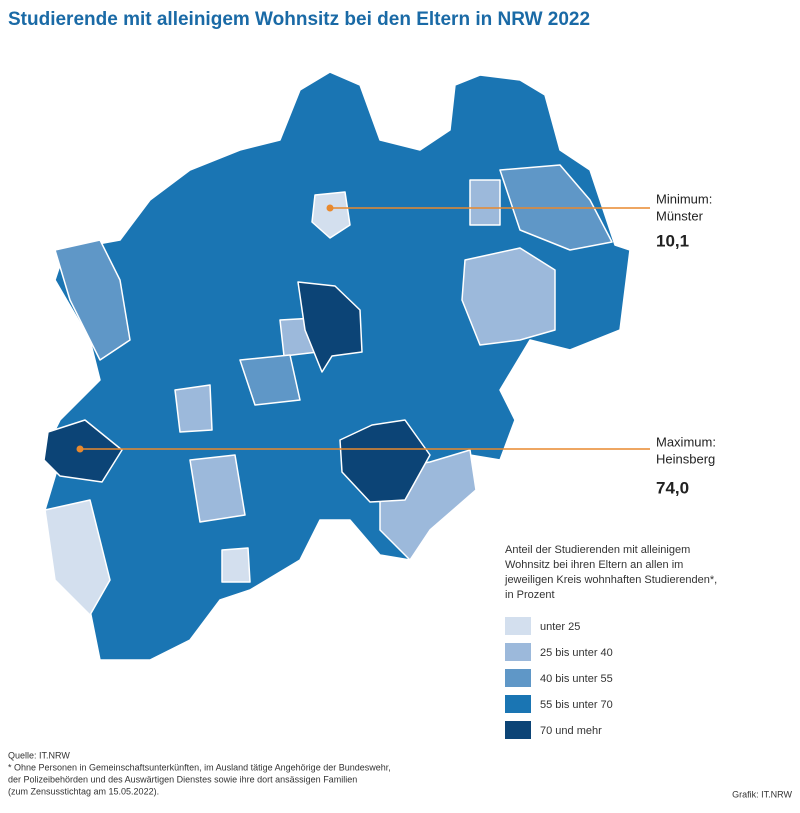 Image resolution: width=800 pixels, height=813 pixels. I want to click on callout-value: 74,0, so click(672, 487).